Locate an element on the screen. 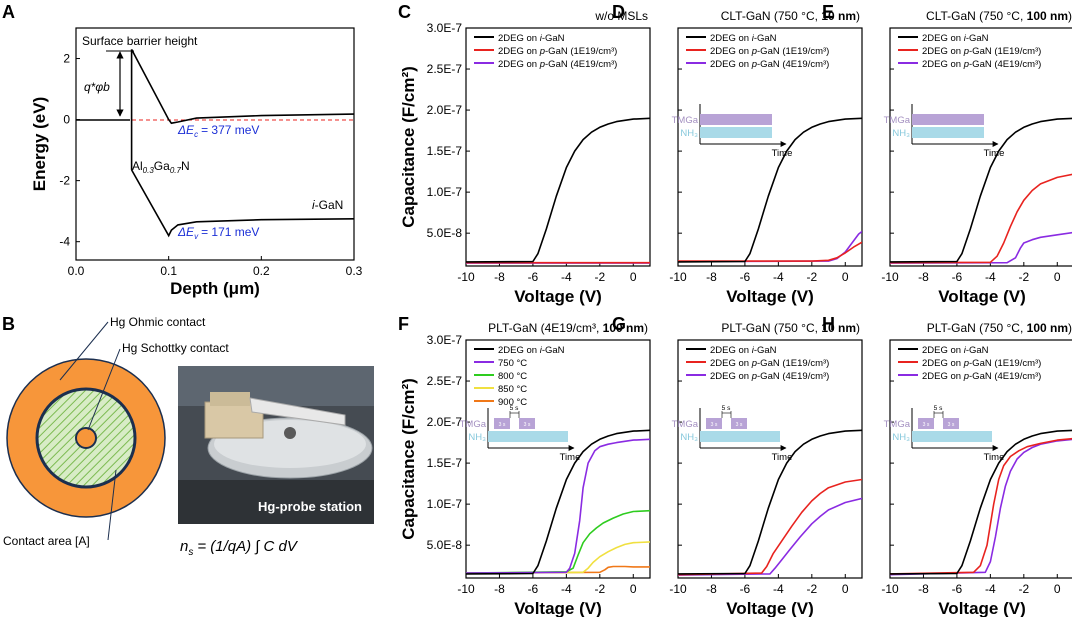 The image size is (1072, 617). schottky-leader is located at coordinates (104, 389).